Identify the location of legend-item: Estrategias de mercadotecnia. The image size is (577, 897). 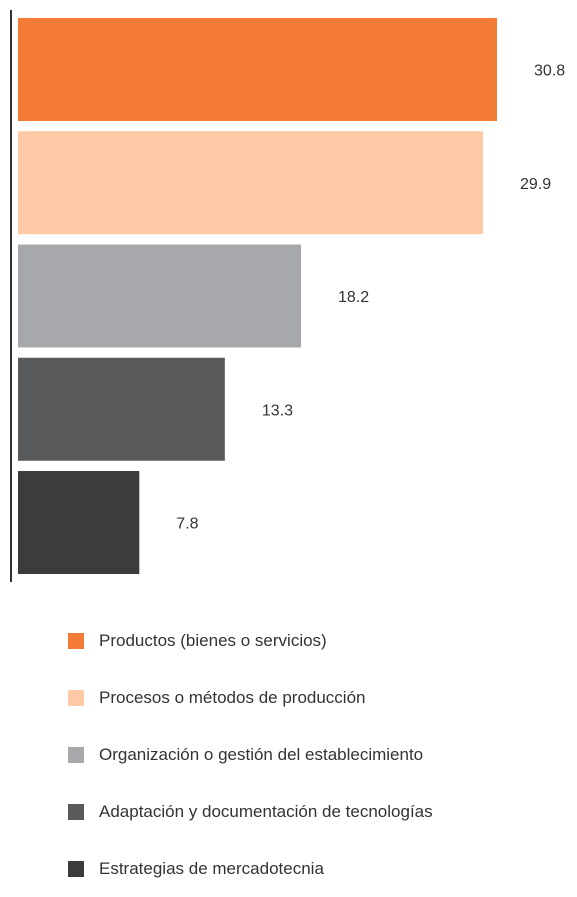
(250, 868).